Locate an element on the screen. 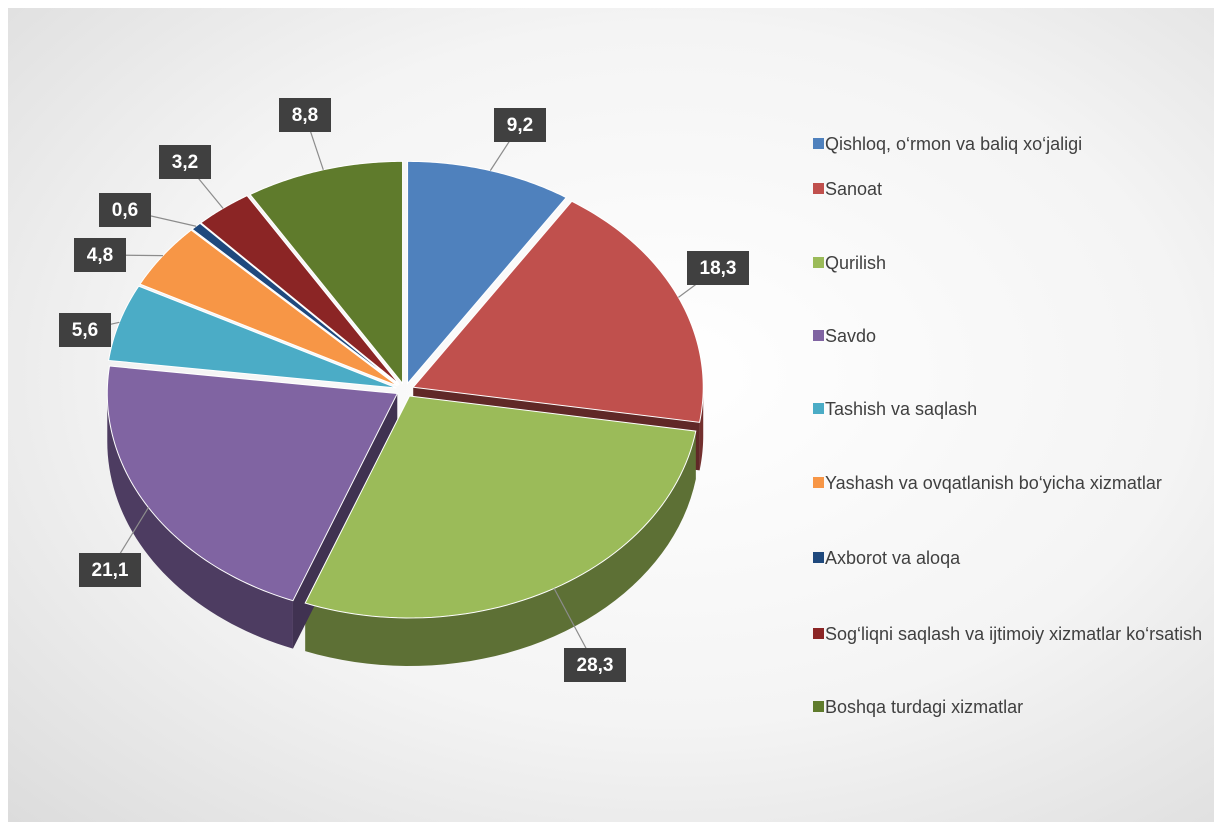 This screenshot has width=1222, height=834. data-label: 28,3 is located at coordinates (595, 665).